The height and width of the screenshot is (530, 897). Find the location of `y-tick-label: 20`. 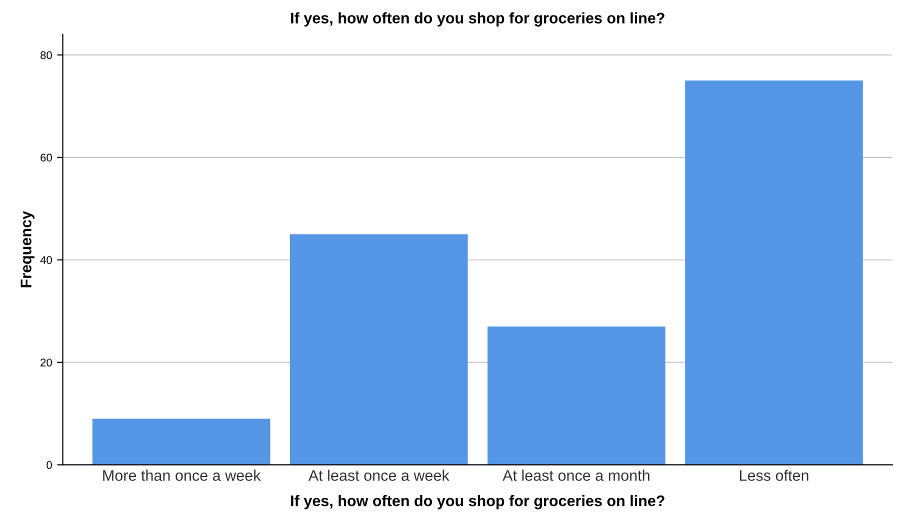

y-tick-label: 20 is located at coordinates (46, 362).